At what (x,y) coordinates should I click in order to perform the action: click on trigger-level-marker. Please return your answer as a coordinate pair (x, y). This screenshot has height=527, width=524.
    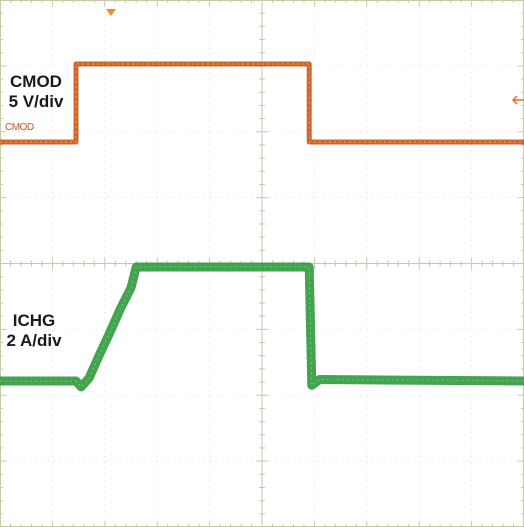
    Looking at the image, I should click on (517, 100).